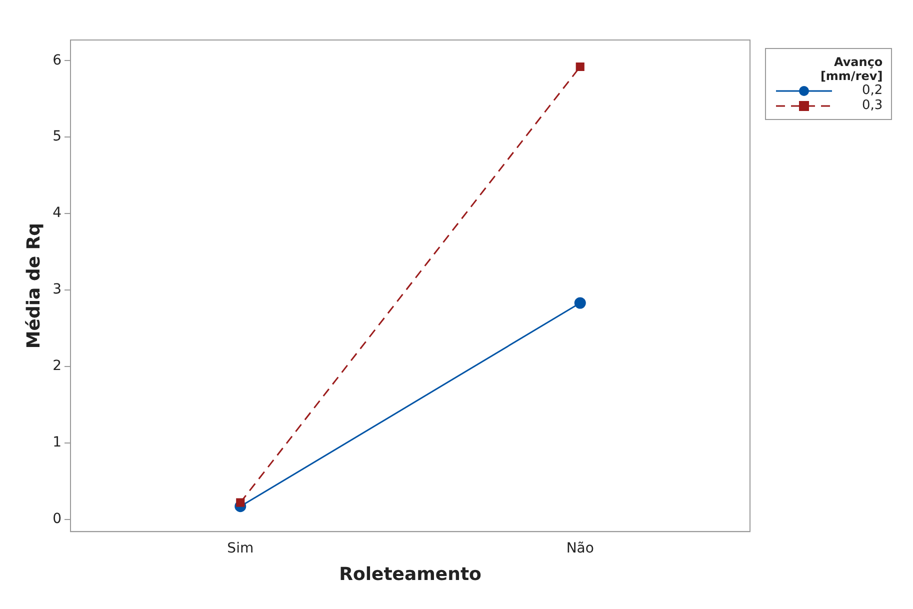 The image size is (913, 609). I want to click on legend-label: 0,2, so click(872, 90).